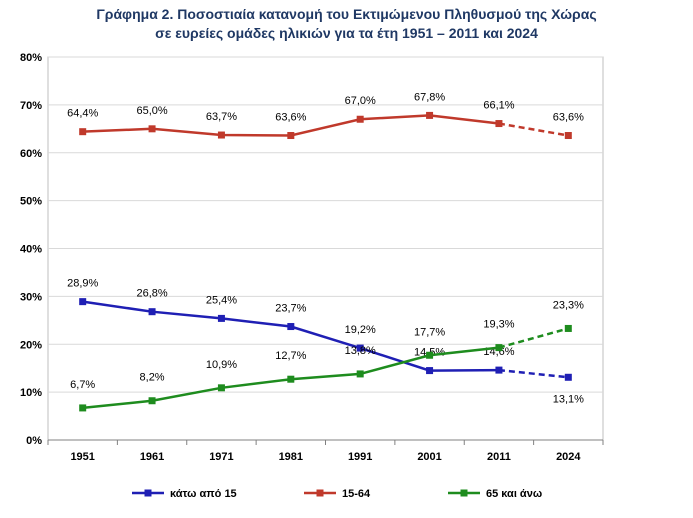 The image size is (693, 518). I want to click on y-tick-label: 60%, so click(31, 154).